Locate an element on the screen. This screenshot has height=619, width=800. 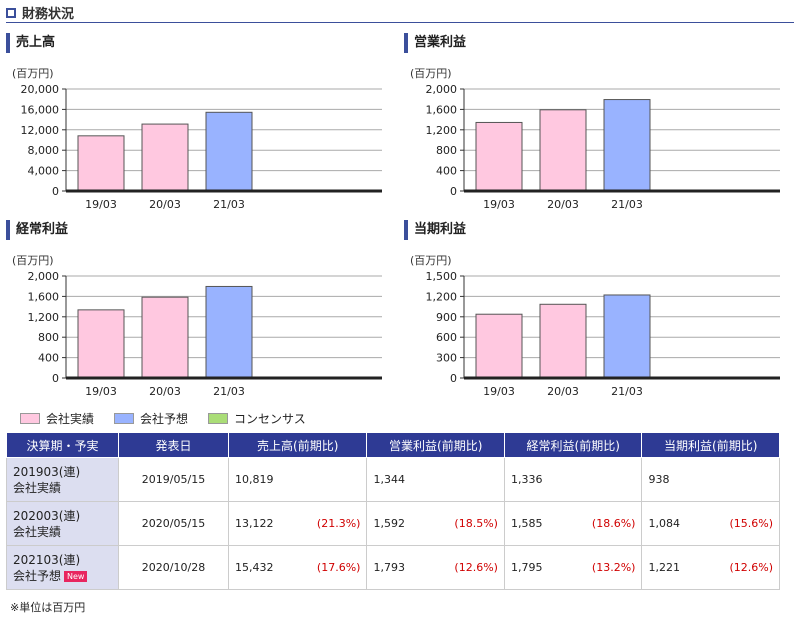
legend-swatch-actual is located at coordinates (30, 418).